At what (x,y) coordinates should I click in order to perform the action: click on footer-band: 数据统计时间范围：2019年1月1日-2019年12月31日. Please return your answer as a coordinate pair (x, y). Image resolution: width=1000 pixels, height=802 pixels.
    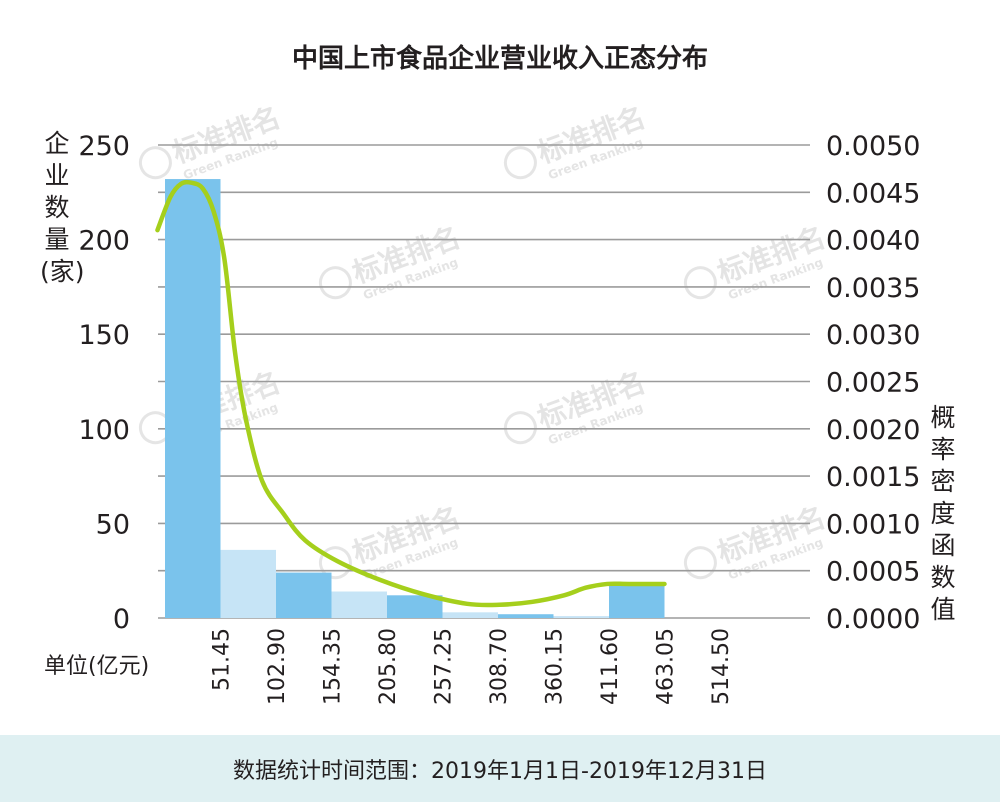
    Looking at the image, I should click on (500, 768).